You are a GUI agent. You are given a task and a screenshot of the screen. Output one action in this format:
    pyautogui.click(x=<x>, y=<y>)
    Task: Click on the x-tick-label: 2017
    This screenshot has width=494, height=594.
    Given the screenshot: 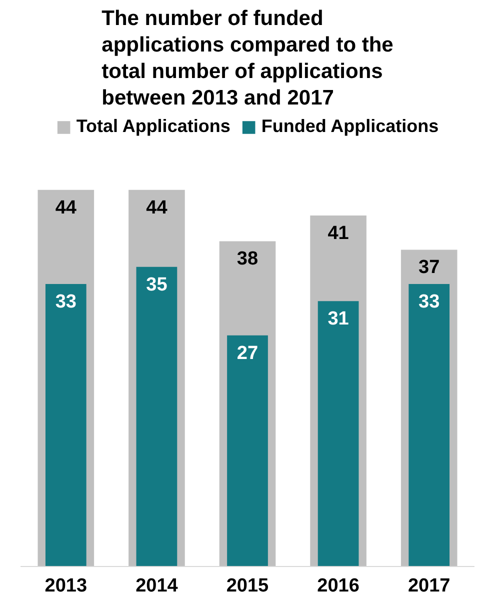 What is the action you would take?
    pyautogui.click(x=429, y=585)
    